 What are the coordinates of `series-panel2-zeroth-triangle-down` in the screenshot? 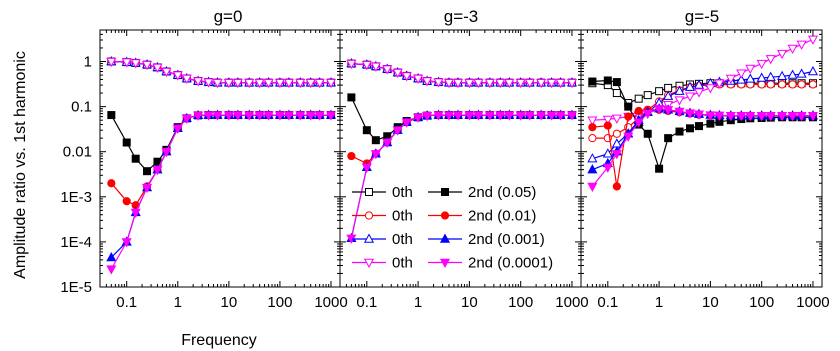 It's located at (462, 74).